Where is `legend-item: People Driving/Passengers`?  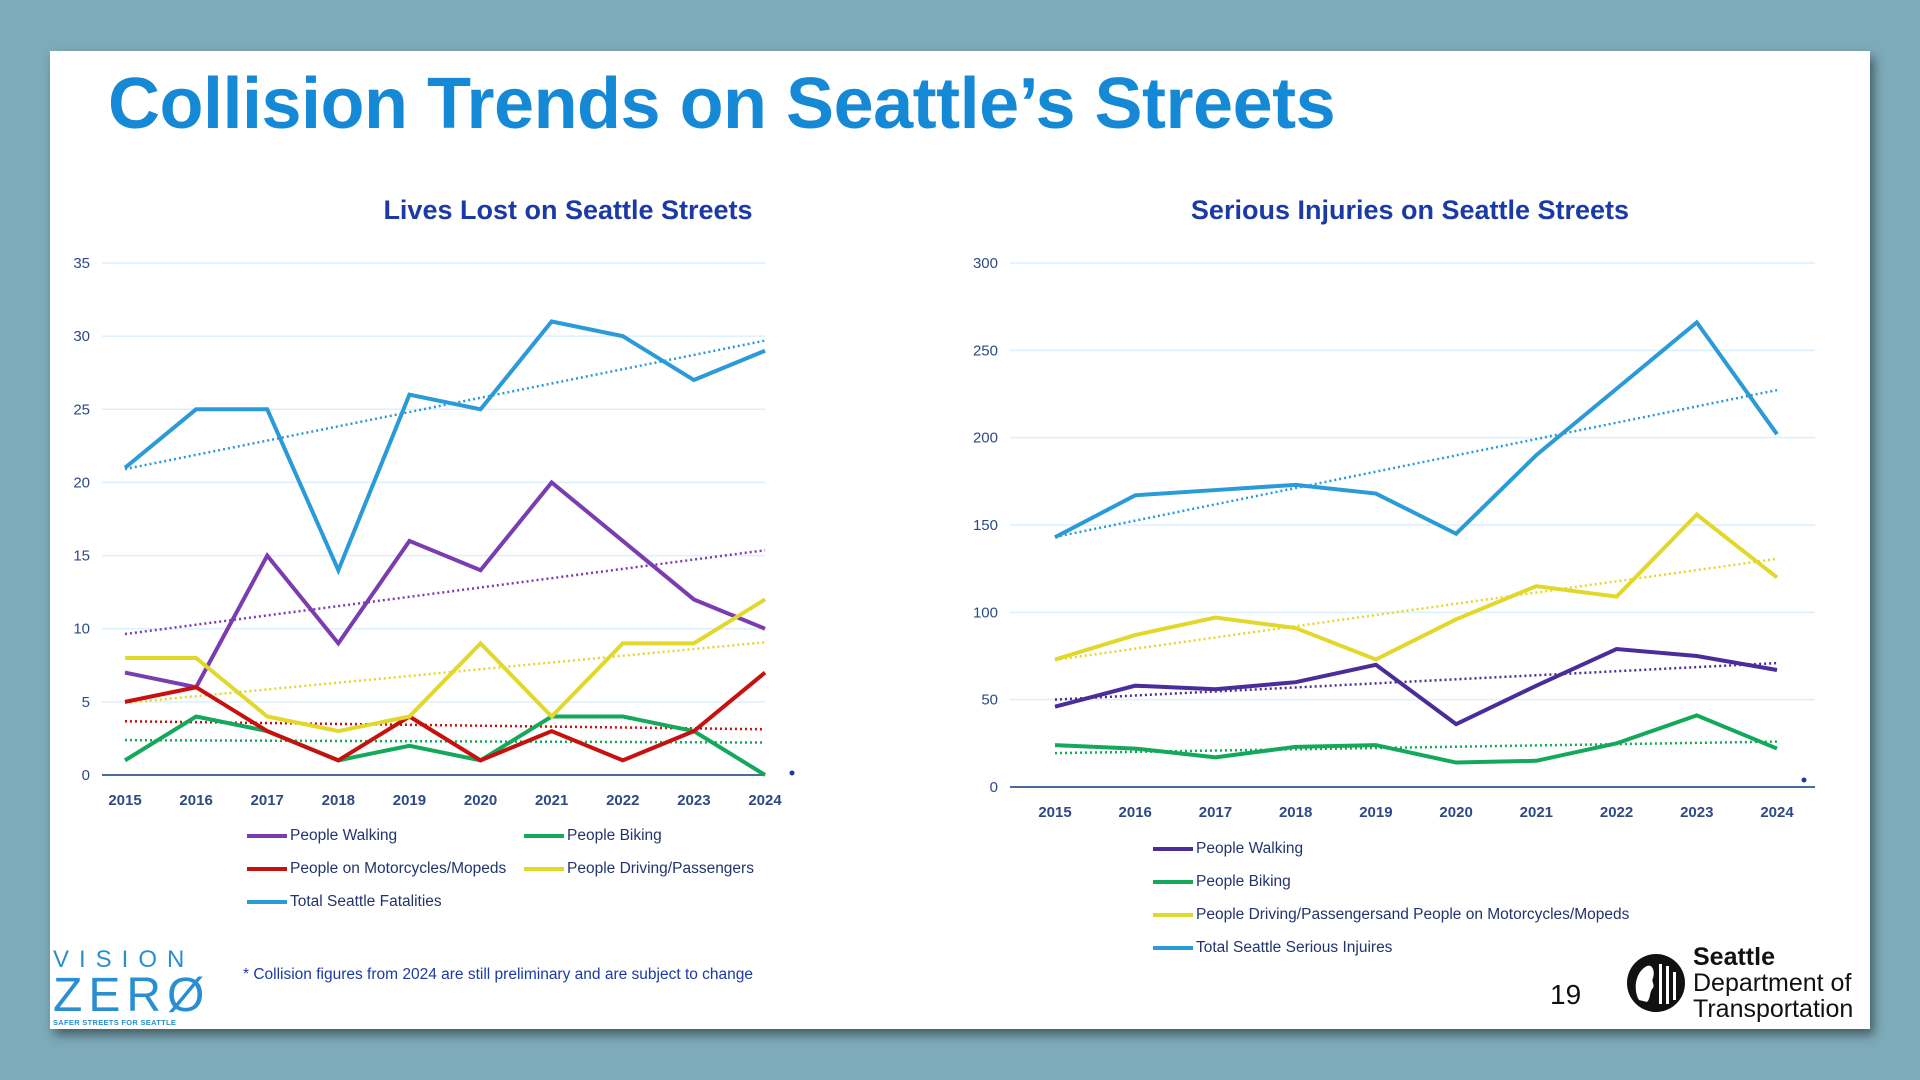 legend-item: People Driving/Passengers is located at coordinates (639, 869).